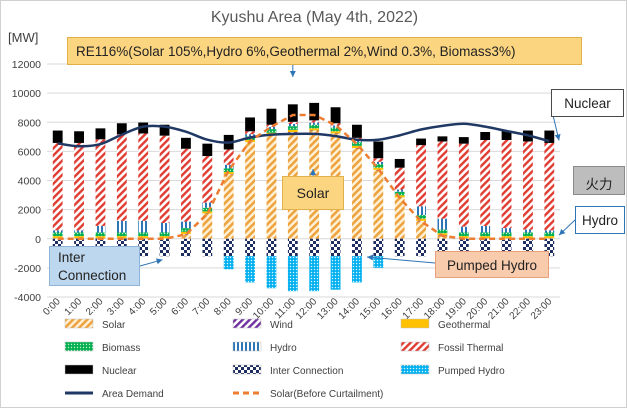 The width and height of the screenshot is (627, 409). What do you see at coordinates (306, 371) in the screenshot?
I see `legend-label: Inter Connection` at bounding box center [306, 371].